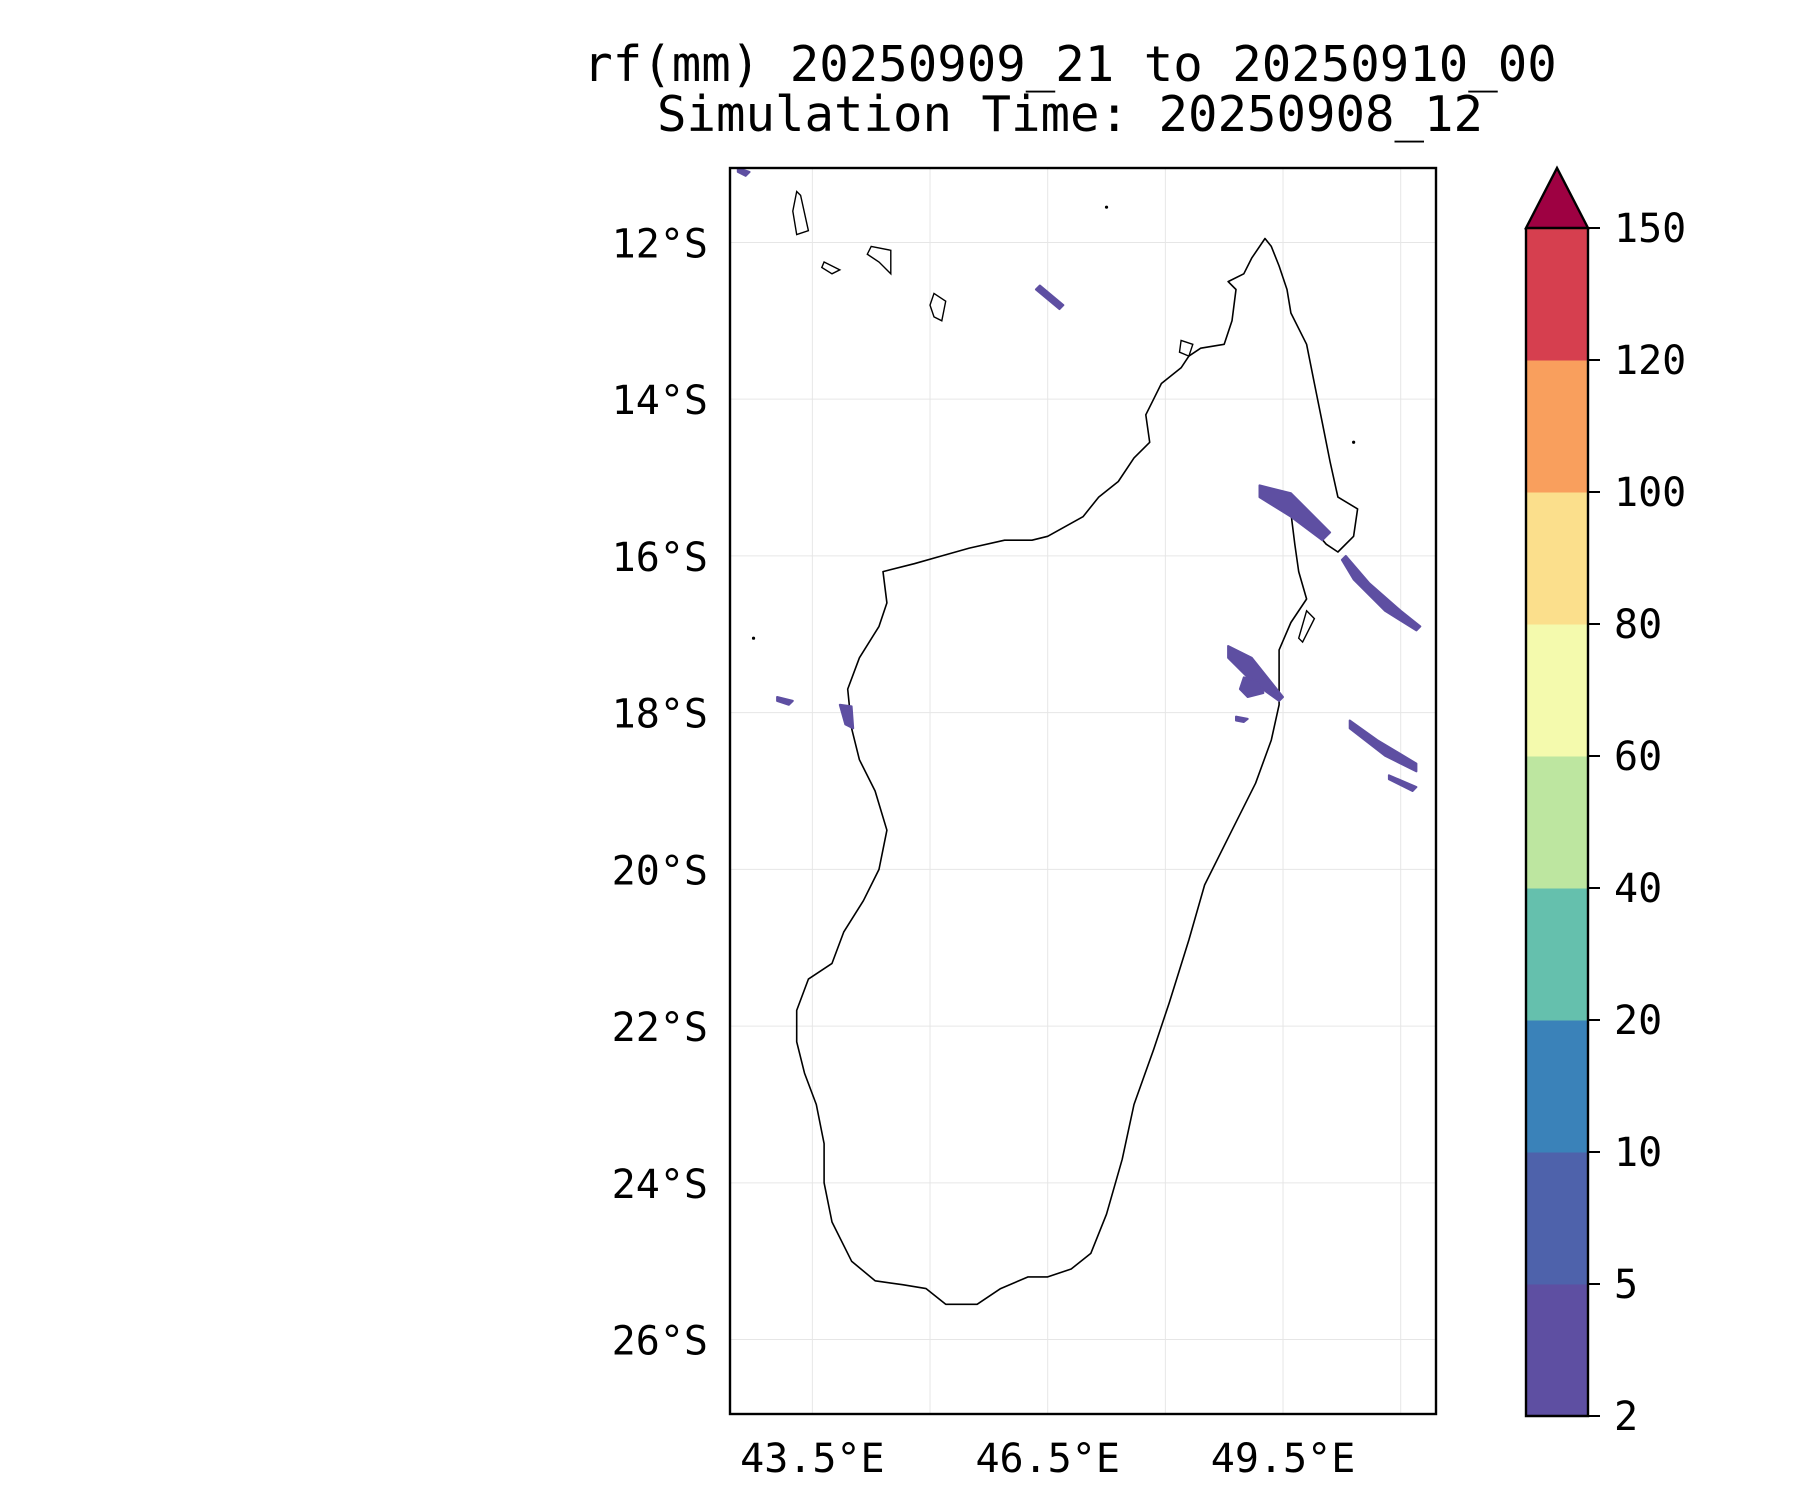 This screenshot has width=1800, height=1500. Describe the element at coordinates (938, 307) in the screenshot. I see `mayotte-island` at that location.